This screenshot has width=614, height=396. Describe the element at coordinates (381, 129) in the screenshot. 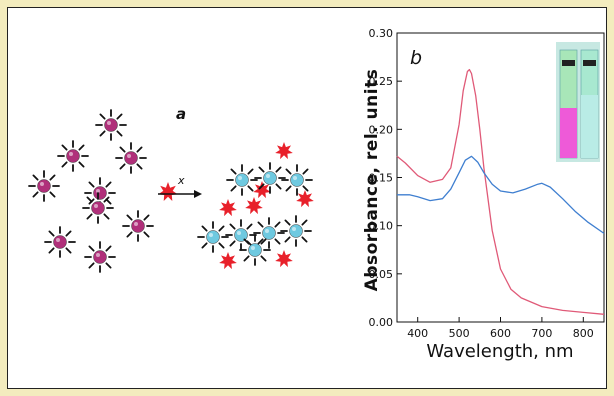

I see `y-tick-label: 0.20` at that location.